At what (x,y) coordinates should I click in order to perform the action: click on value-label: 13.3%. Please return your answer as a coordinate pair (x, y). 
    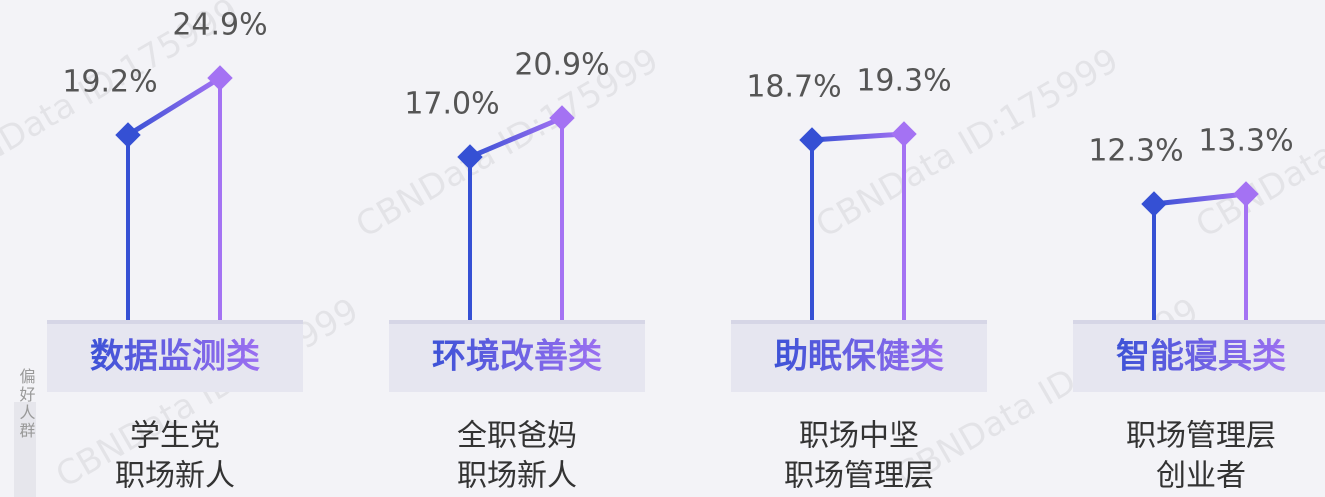
    Looking at the image, I should click on (1245, 141).